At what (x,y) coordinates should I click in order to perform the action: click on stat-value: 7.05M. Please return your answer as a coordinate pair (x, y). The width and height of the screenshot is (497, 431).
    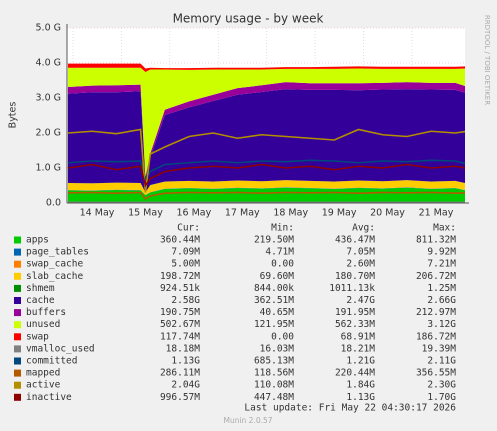
    Looking at the image, I should click on (360, 252).